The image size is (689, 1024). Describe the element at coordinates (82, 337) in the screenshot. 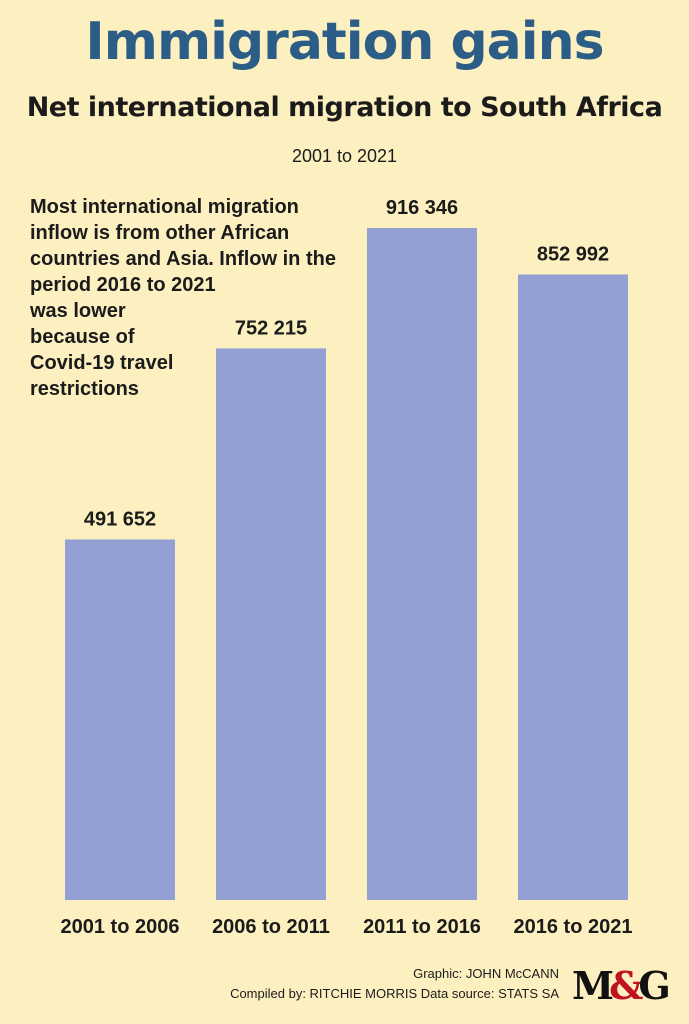

I see `annotation-line: because of` at that location.